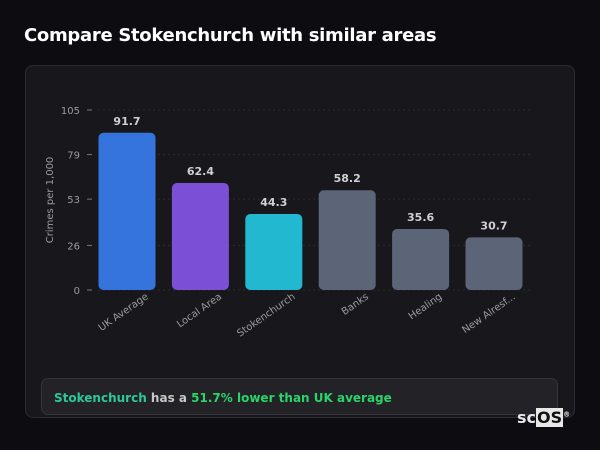  What do you see at coordinates (347, 178) in the screenshot?
I see `data-label: 58.2` at bounding box center [347, 178].